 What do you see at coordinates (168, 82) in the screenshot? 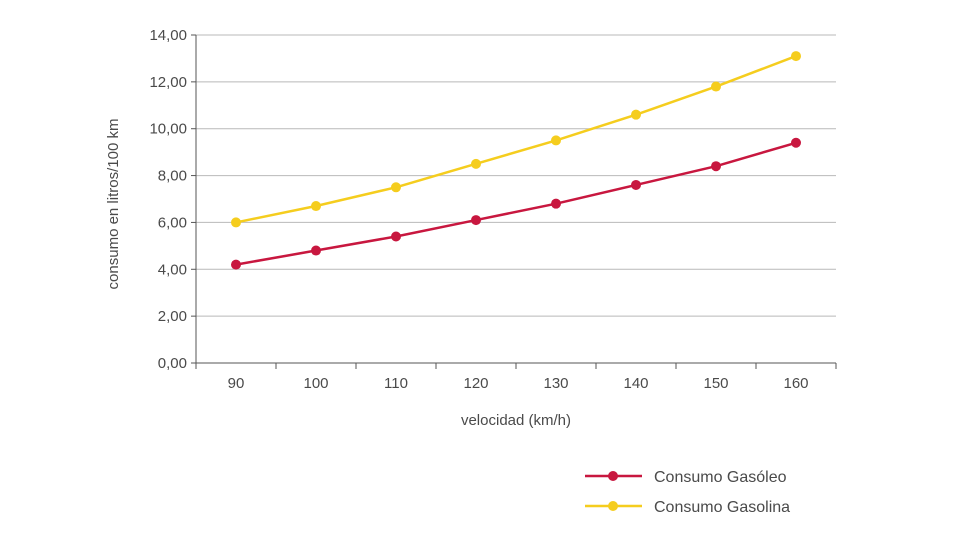
I see `y-tick-label: 12,00` at bounding box center [168, 82].